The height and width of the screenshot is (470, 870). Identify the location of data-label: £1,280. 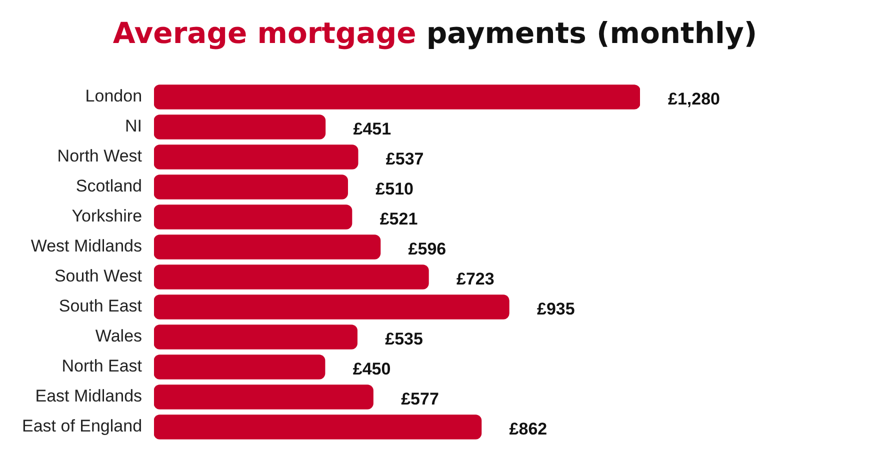
(694, 99).